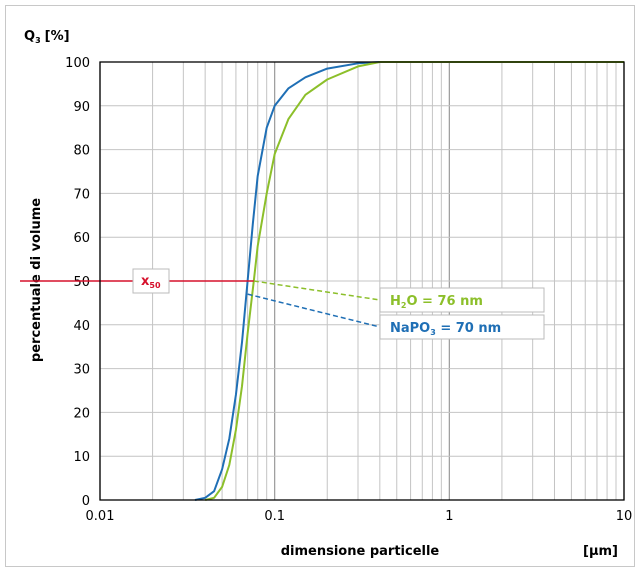 The width and height of the screenshot is (642, 573). Describe the element at coordinates (359, 516) in the screenshot. I see `x-tick-labels: 0.01 0.1 1 10` at that location.